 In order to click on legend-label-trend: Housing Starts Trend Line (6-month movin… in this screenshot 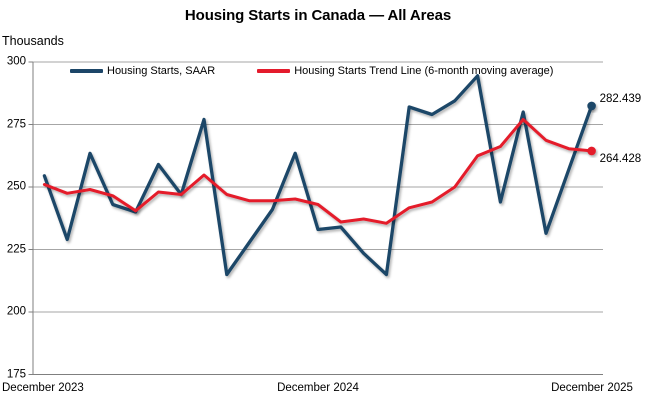, I will do `click(424, 71)`.